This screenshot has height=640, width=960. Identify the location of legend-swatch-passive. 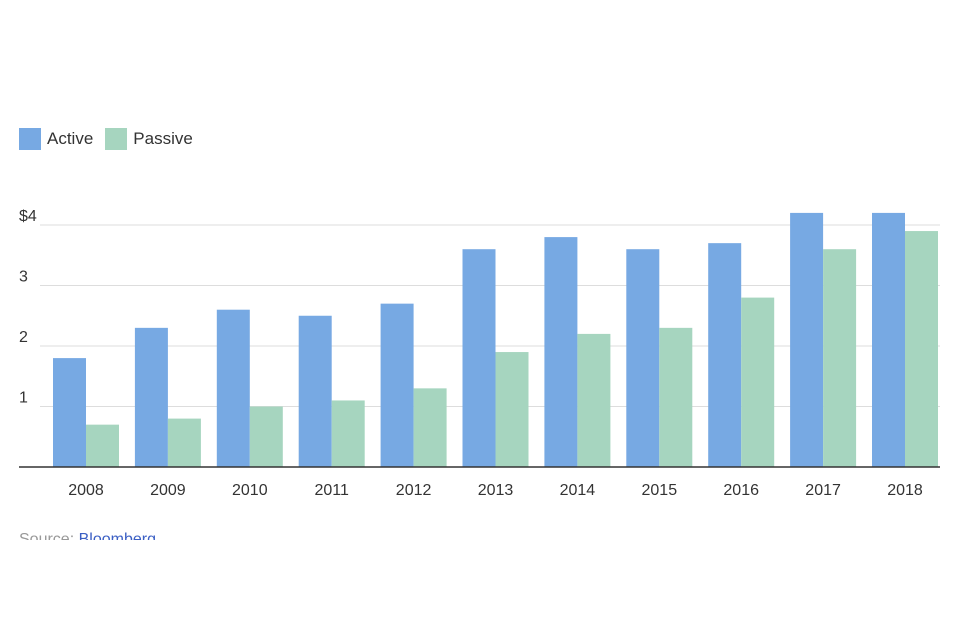
(116, 139).